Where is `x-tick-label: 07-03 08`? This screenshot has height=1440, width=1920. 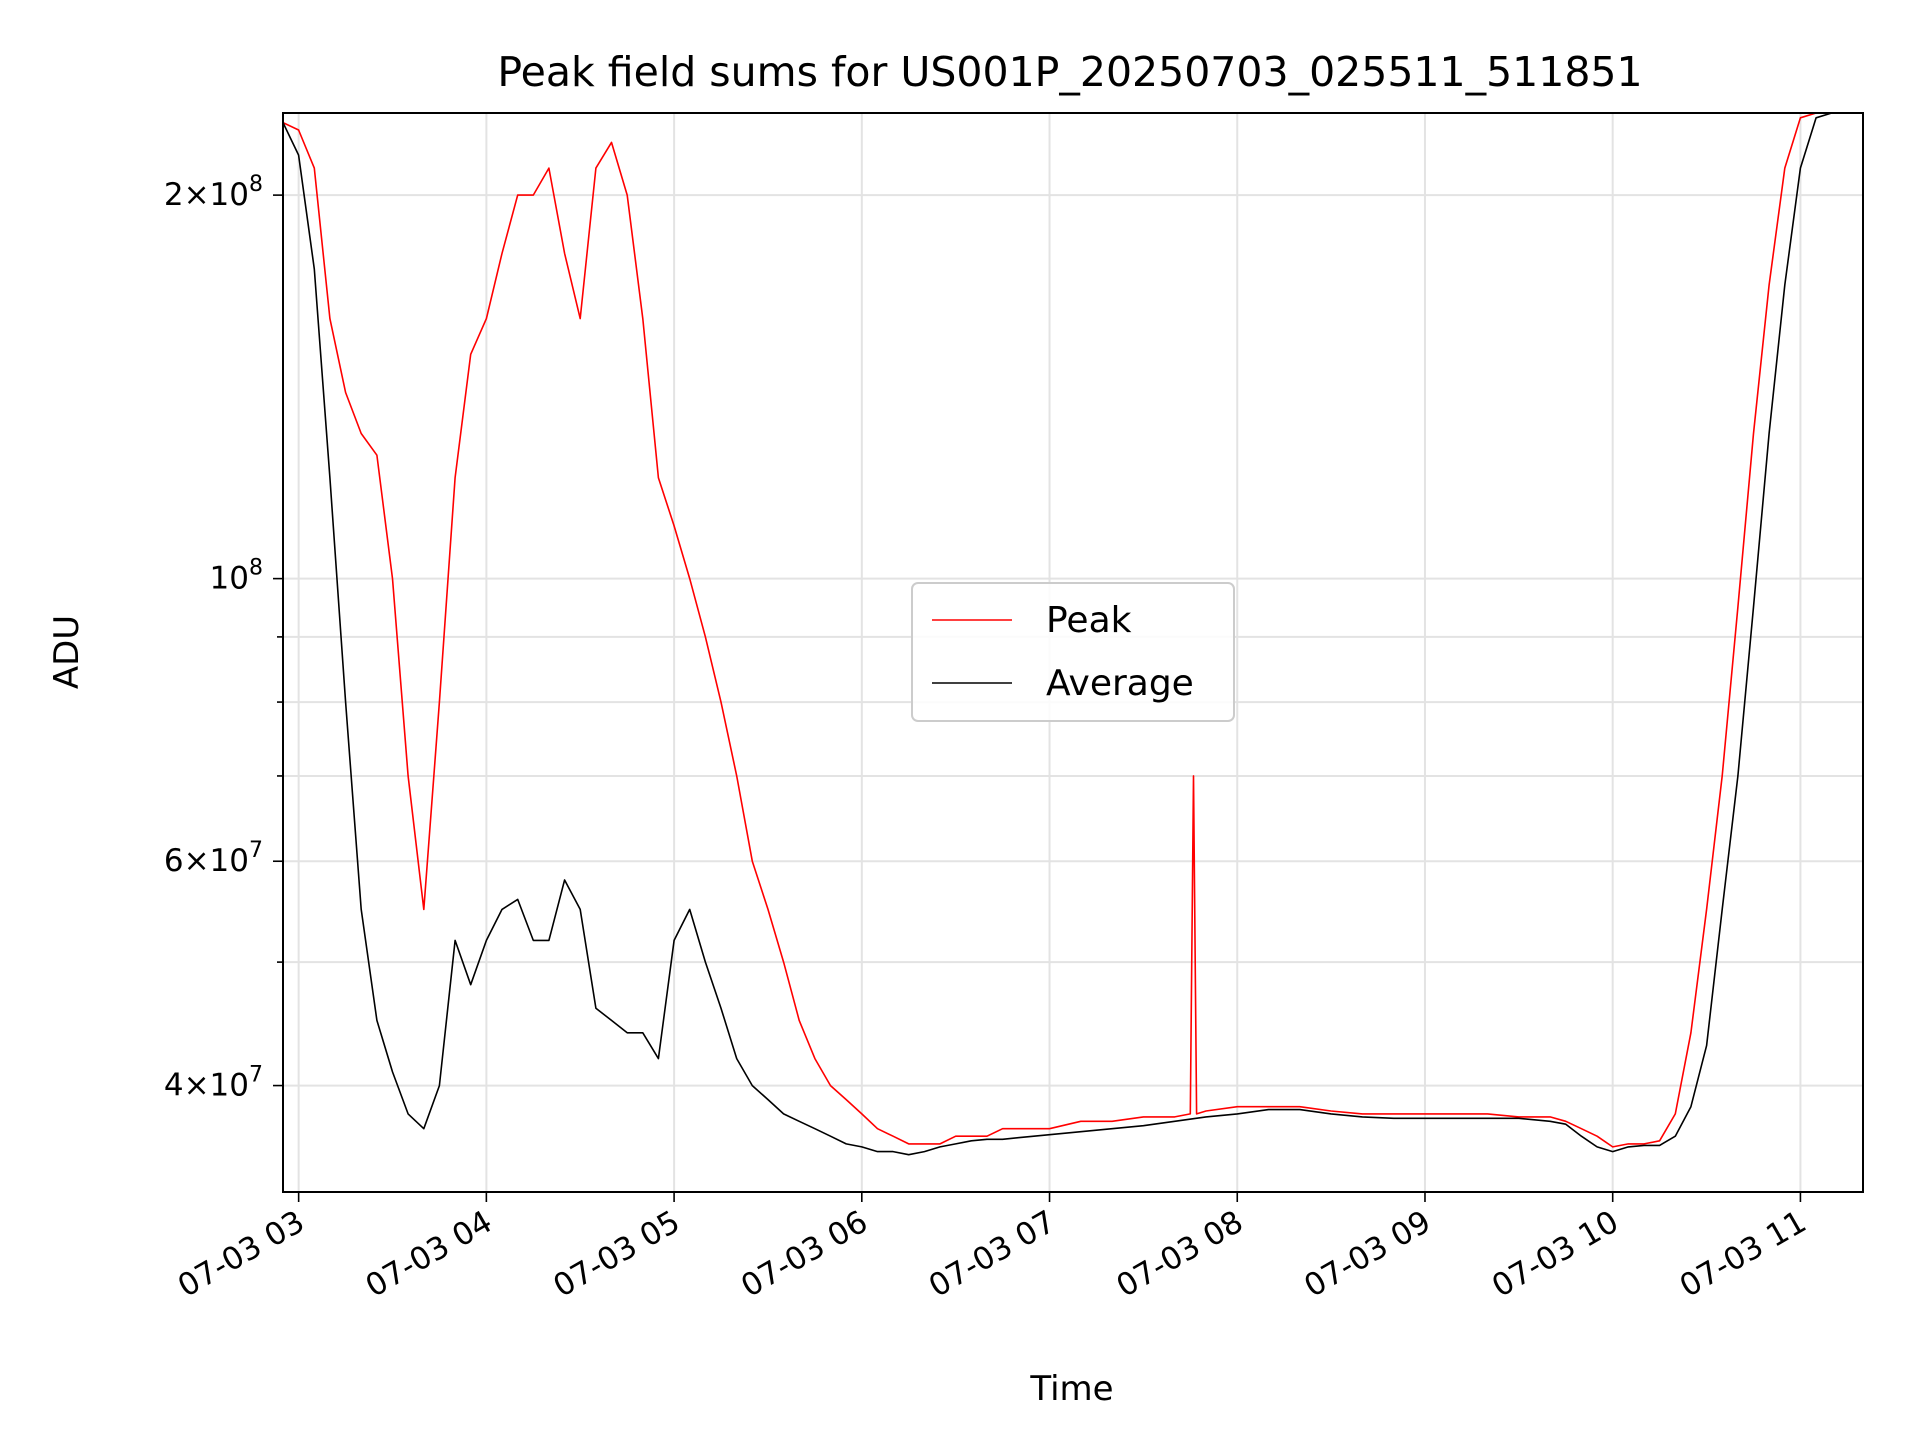 x-tick-label: 07-03 08 is located at coordinates (1180, 1254).